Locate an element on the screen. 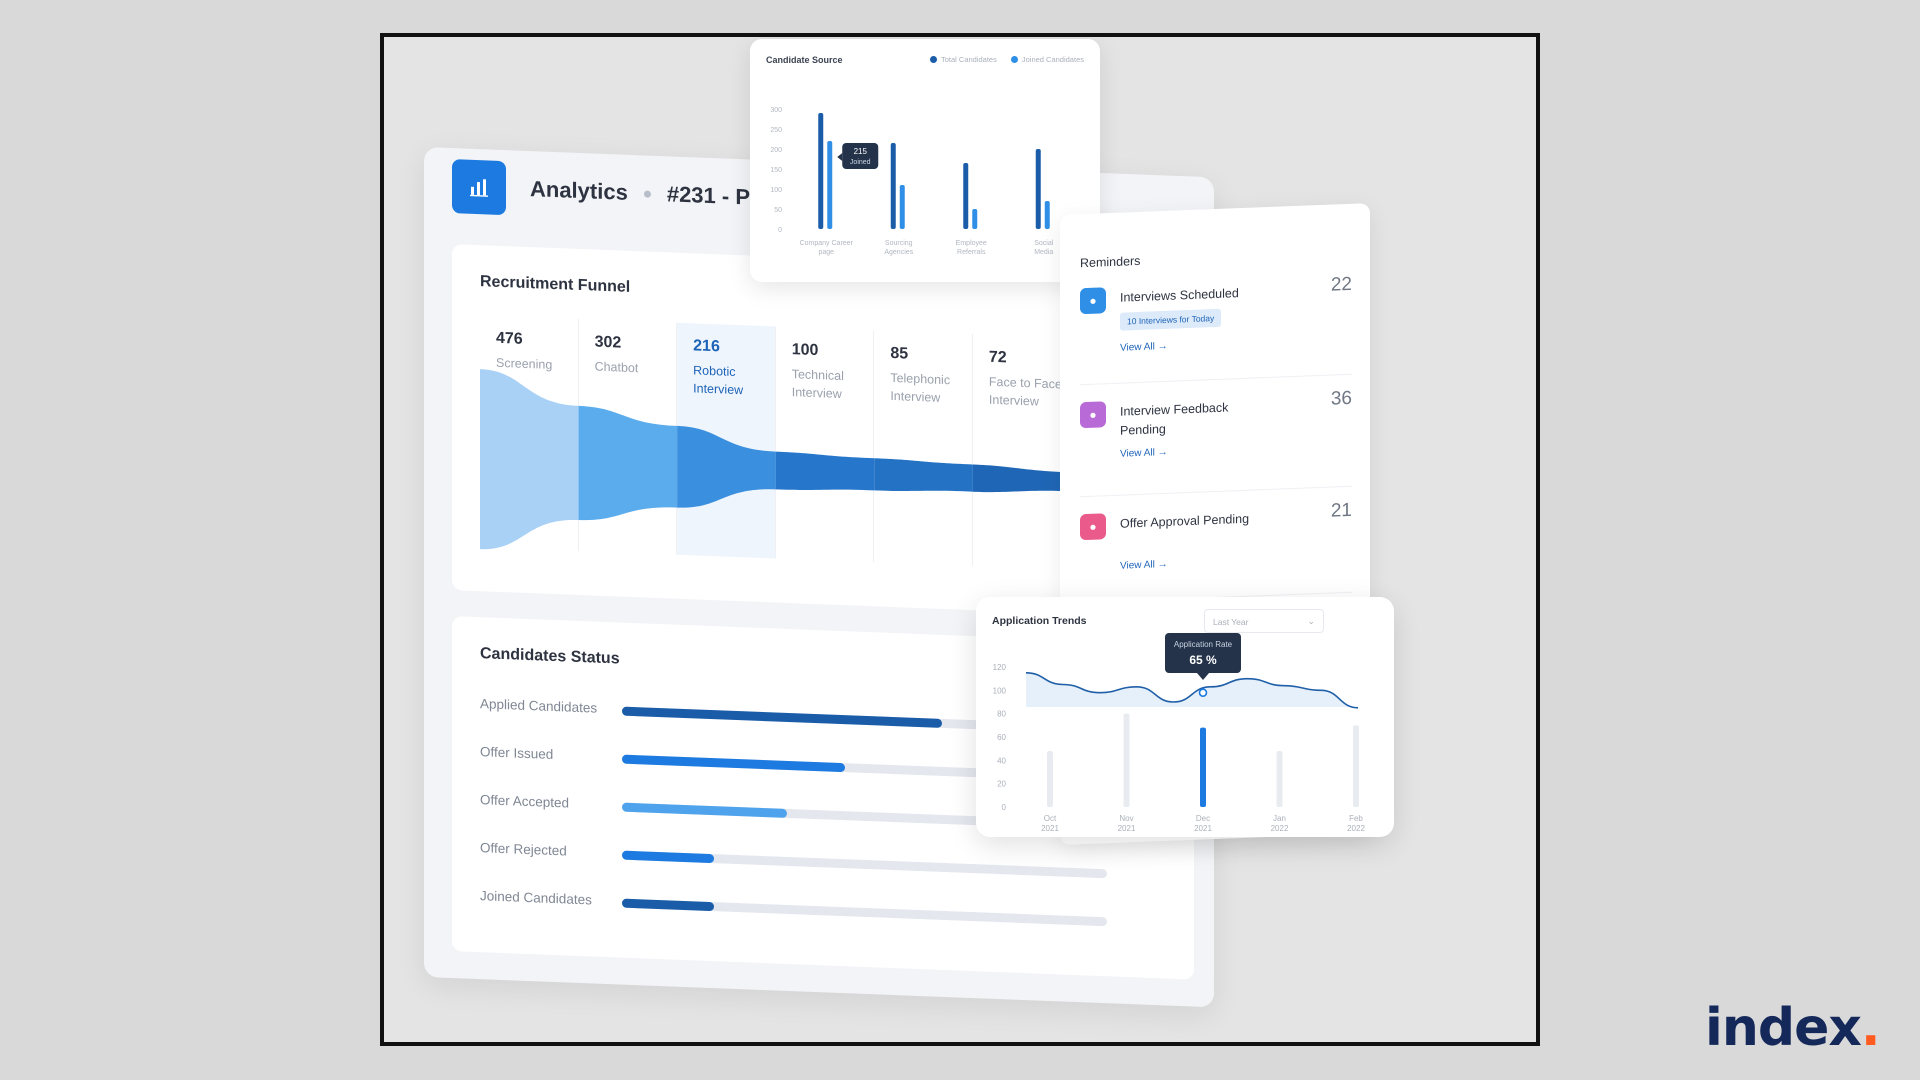 This screenshot has width=1920, height=1080. funnel-stage-count: 302 is located at coordinates (636, 344).